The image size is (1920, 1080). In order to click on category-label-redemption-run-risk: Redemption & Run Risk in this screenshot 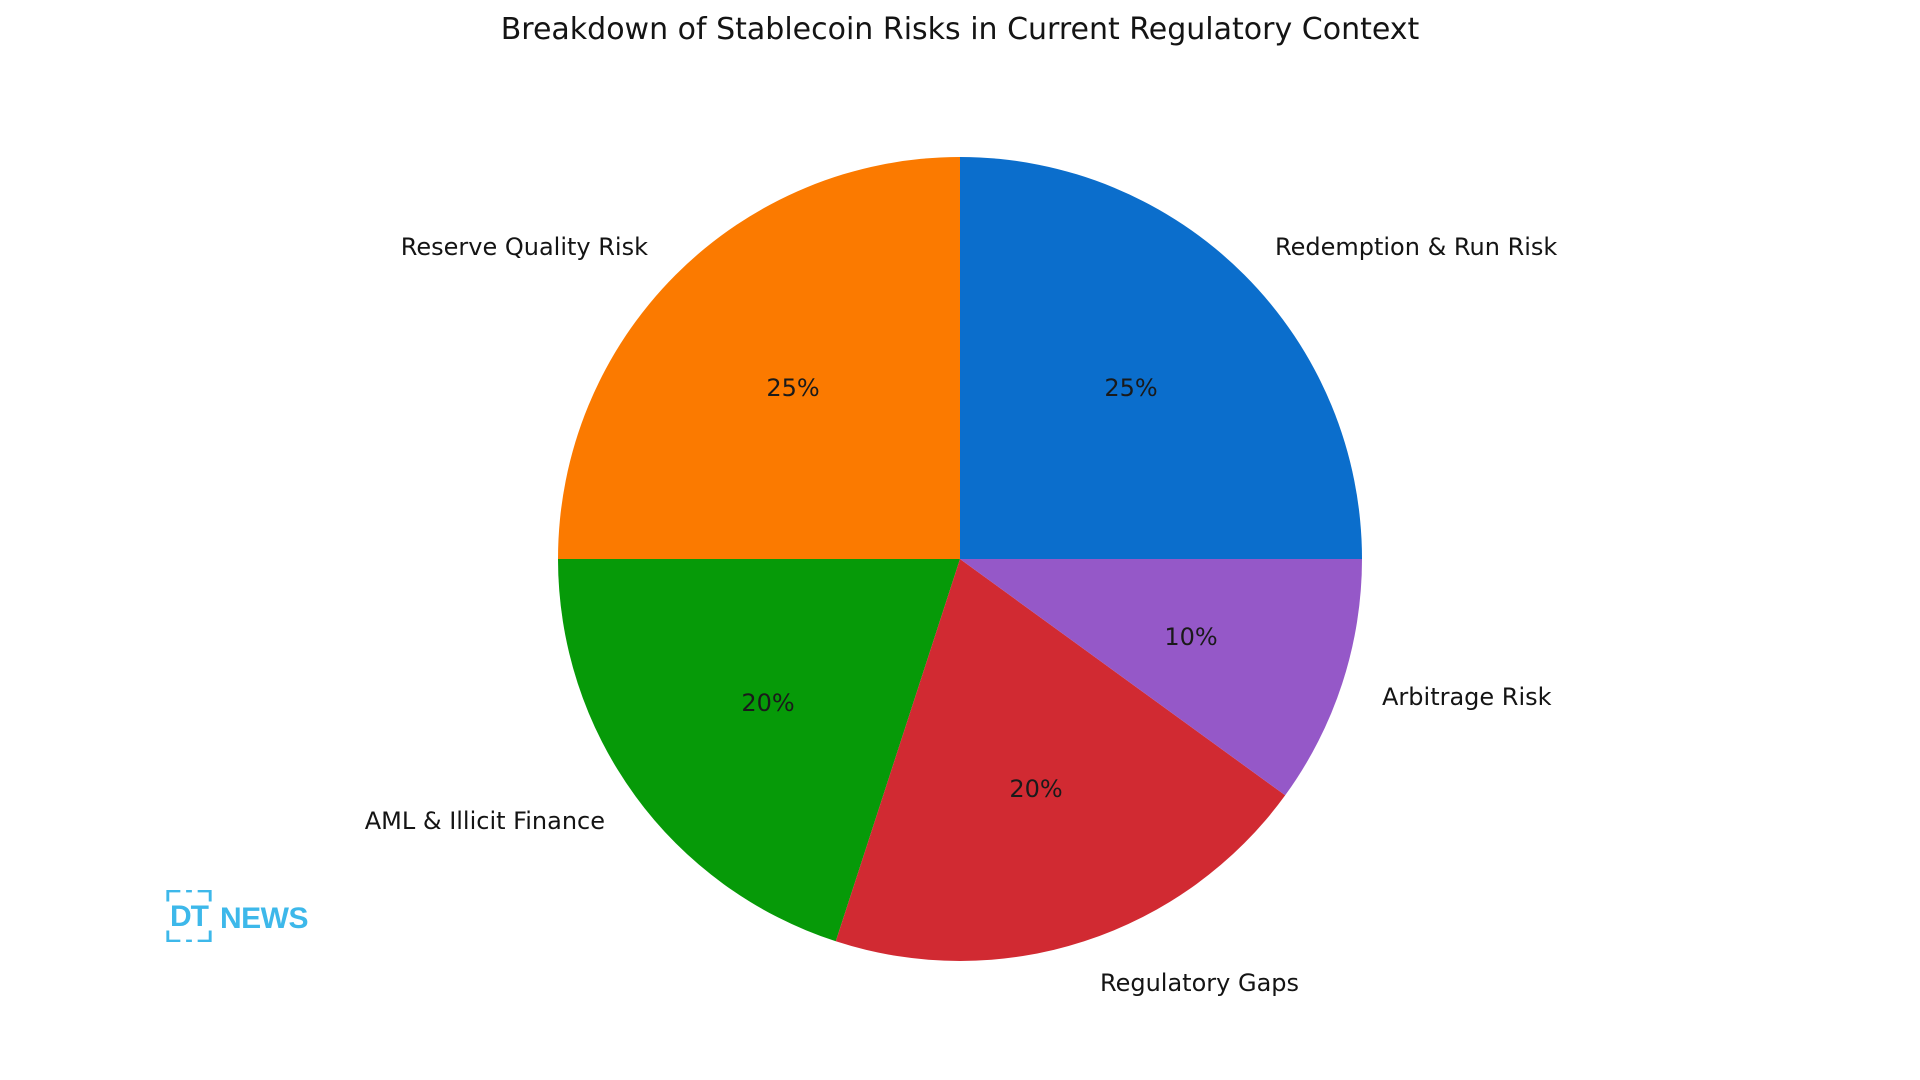, I will do `click(1416, 247)`.